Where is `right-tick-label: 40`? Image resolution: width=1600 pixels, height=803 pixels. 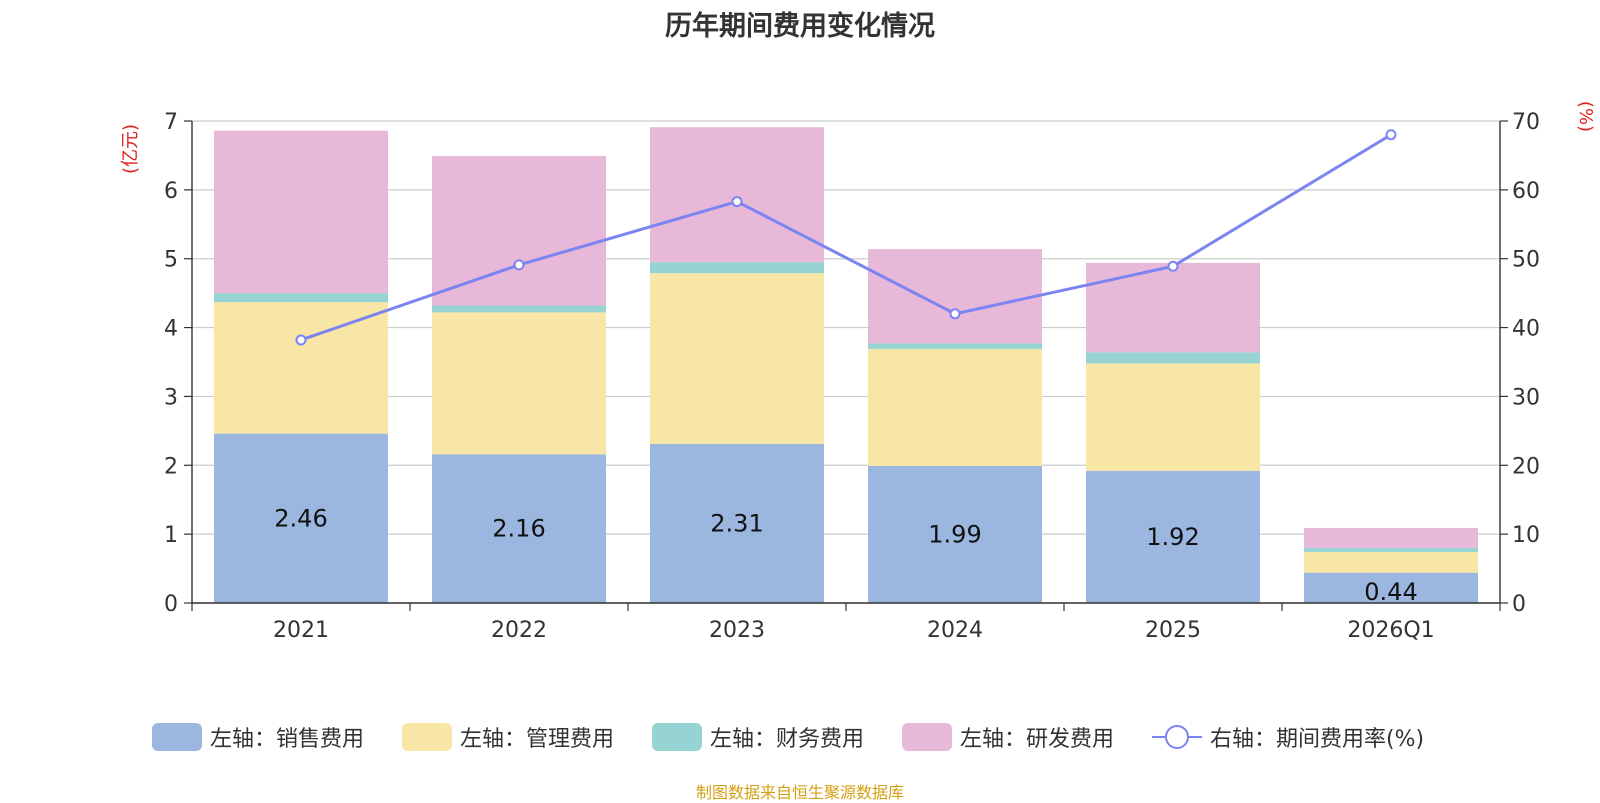
right-tick-label: 40 is located at coordinates (1526, 329).